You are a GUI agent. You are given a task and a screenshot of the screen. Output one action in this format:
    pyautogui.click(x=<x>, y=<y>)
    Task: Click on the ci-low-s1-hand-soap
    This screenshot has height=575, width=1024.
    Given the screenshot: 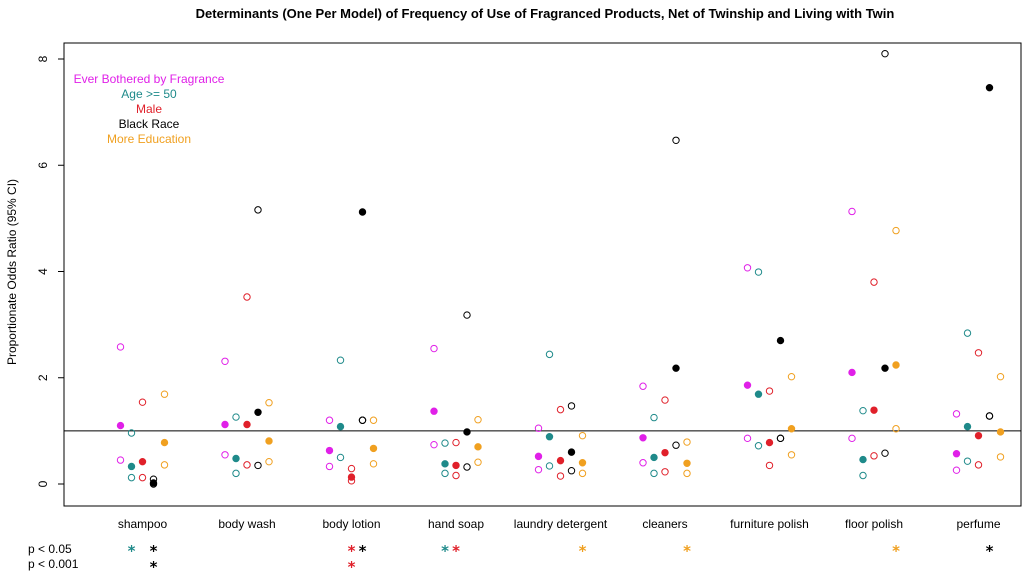 What is the action you would take?
    pyautogui.click(x=445, y=473)
    